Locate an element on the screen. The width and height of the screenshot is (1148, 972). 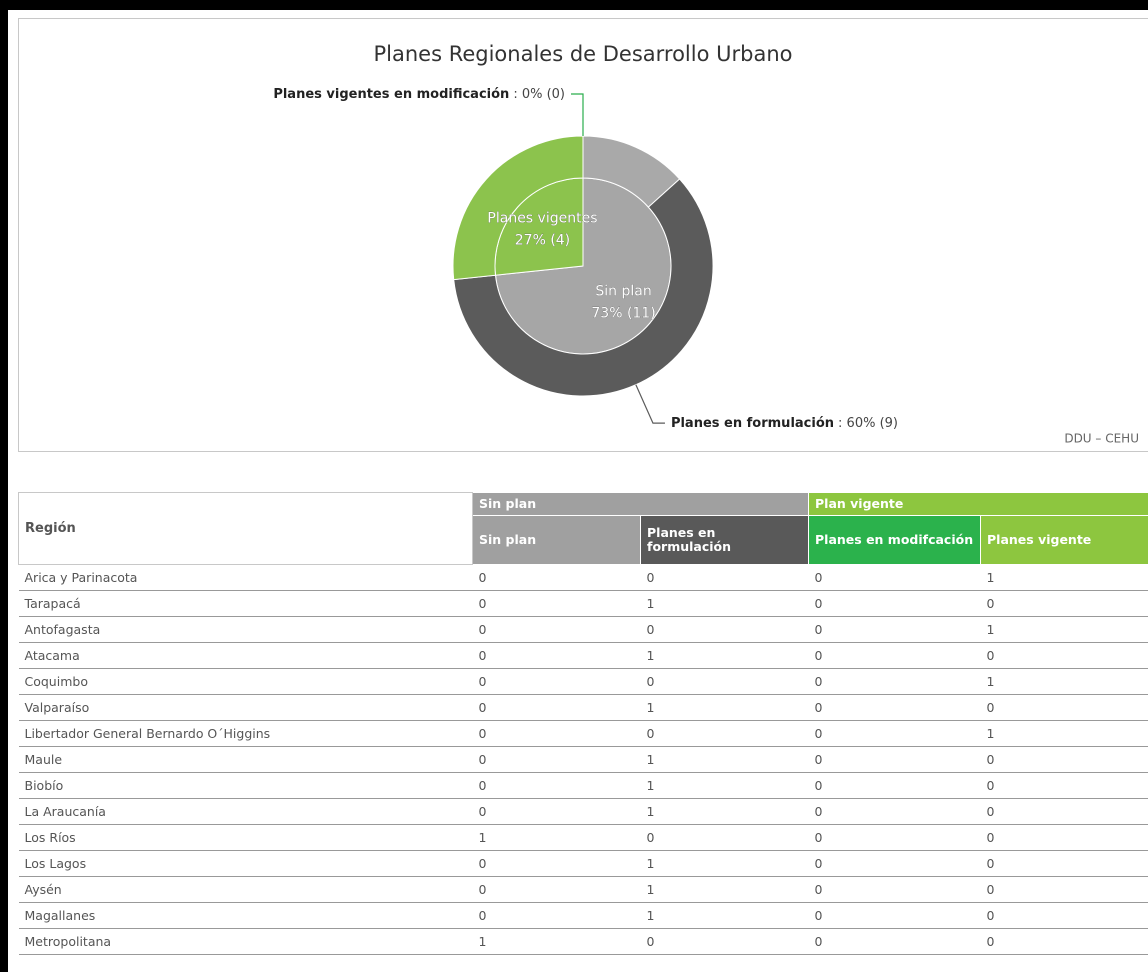
table-row: Aysén 0 1 0 0 is located at coordinates (583, 889).